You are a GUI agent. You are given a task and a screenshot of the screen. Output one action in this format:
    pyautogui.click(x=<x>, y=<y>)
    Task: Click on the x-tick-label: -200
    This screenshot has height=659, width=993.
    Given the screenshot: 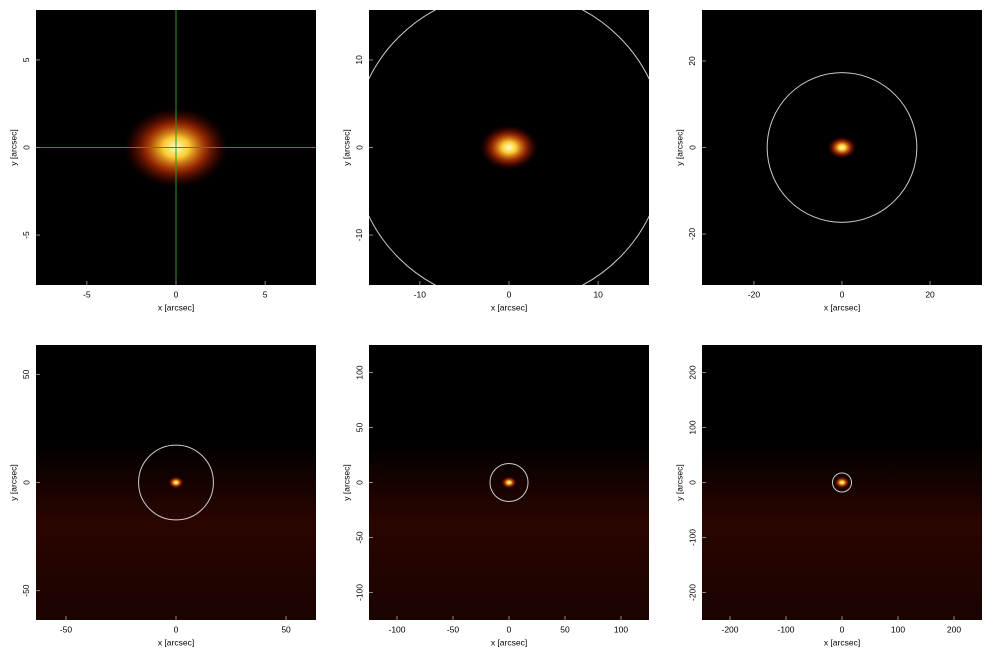 What is the action you would take?
    pyautogui.click(x=729, y=629)
    